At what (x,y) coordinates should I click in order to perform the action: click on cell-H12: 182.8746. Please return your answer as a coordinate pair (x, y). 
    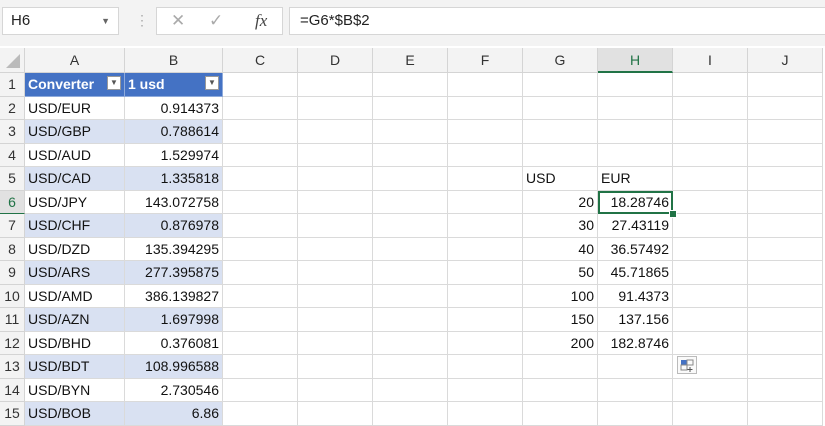
    Looking at the image, I should click on (635, 343).